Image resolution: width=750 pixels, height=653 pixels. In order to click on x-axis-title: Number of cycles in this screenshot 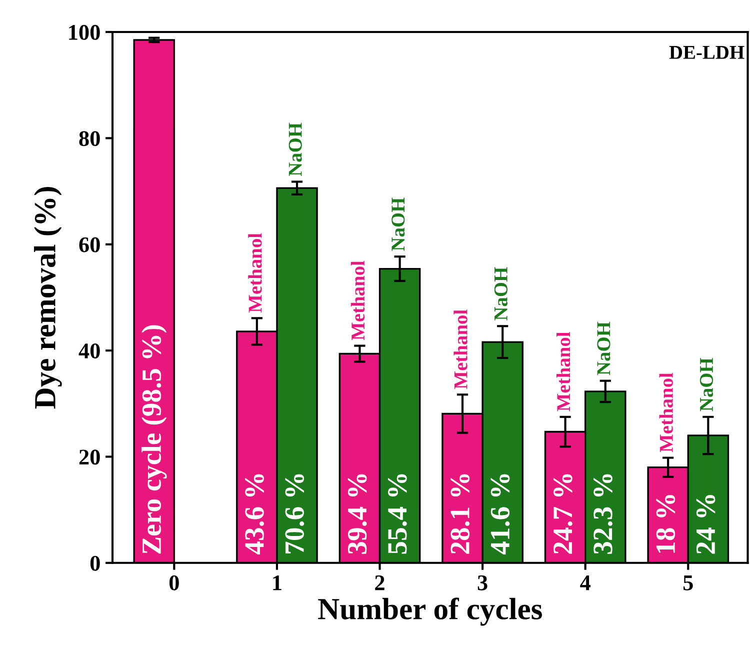, I will do `click(430, 612)`.